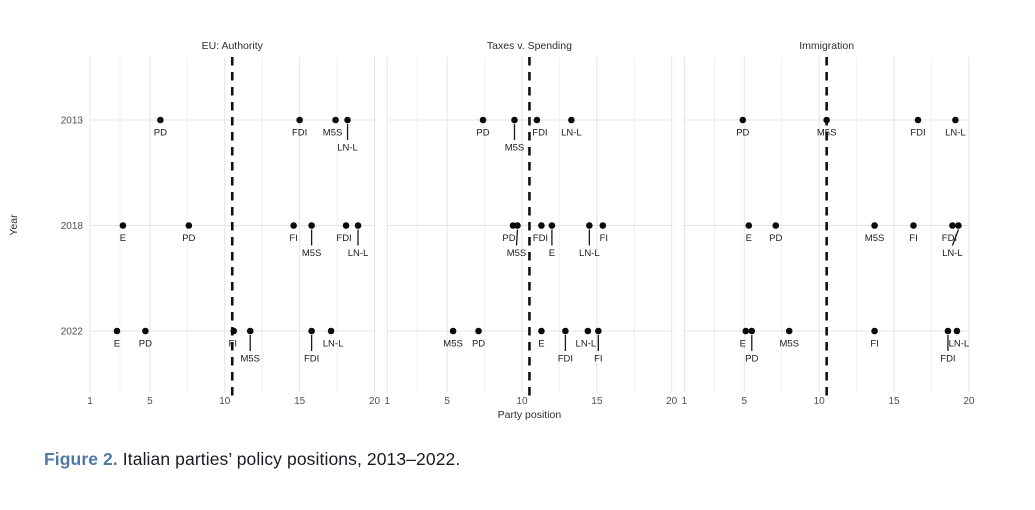 Image resolution: width=1035 pixels, height=510 pixels. What do you see at coordinates (250, 331) in the screenshot?
I see `data-point-m5s-2022` at bounding box center [250, 331].